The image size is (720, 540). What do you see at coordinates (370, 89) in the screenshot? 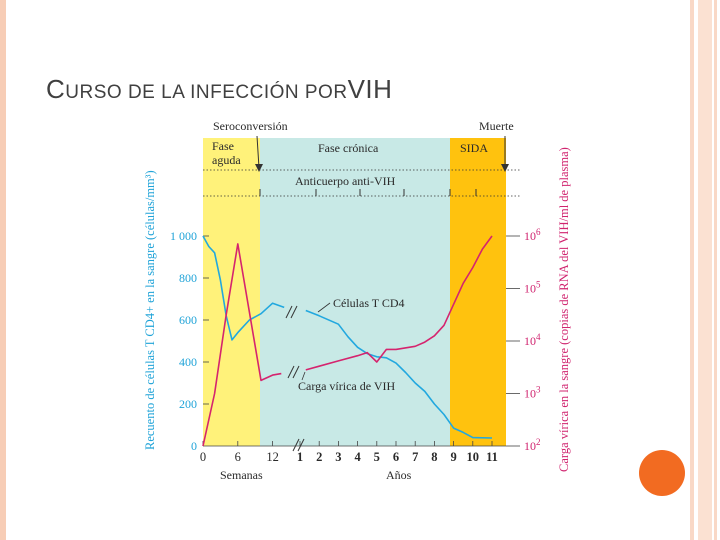
I see `slide-title-vih: VIH` at bounding box center [370, 89].